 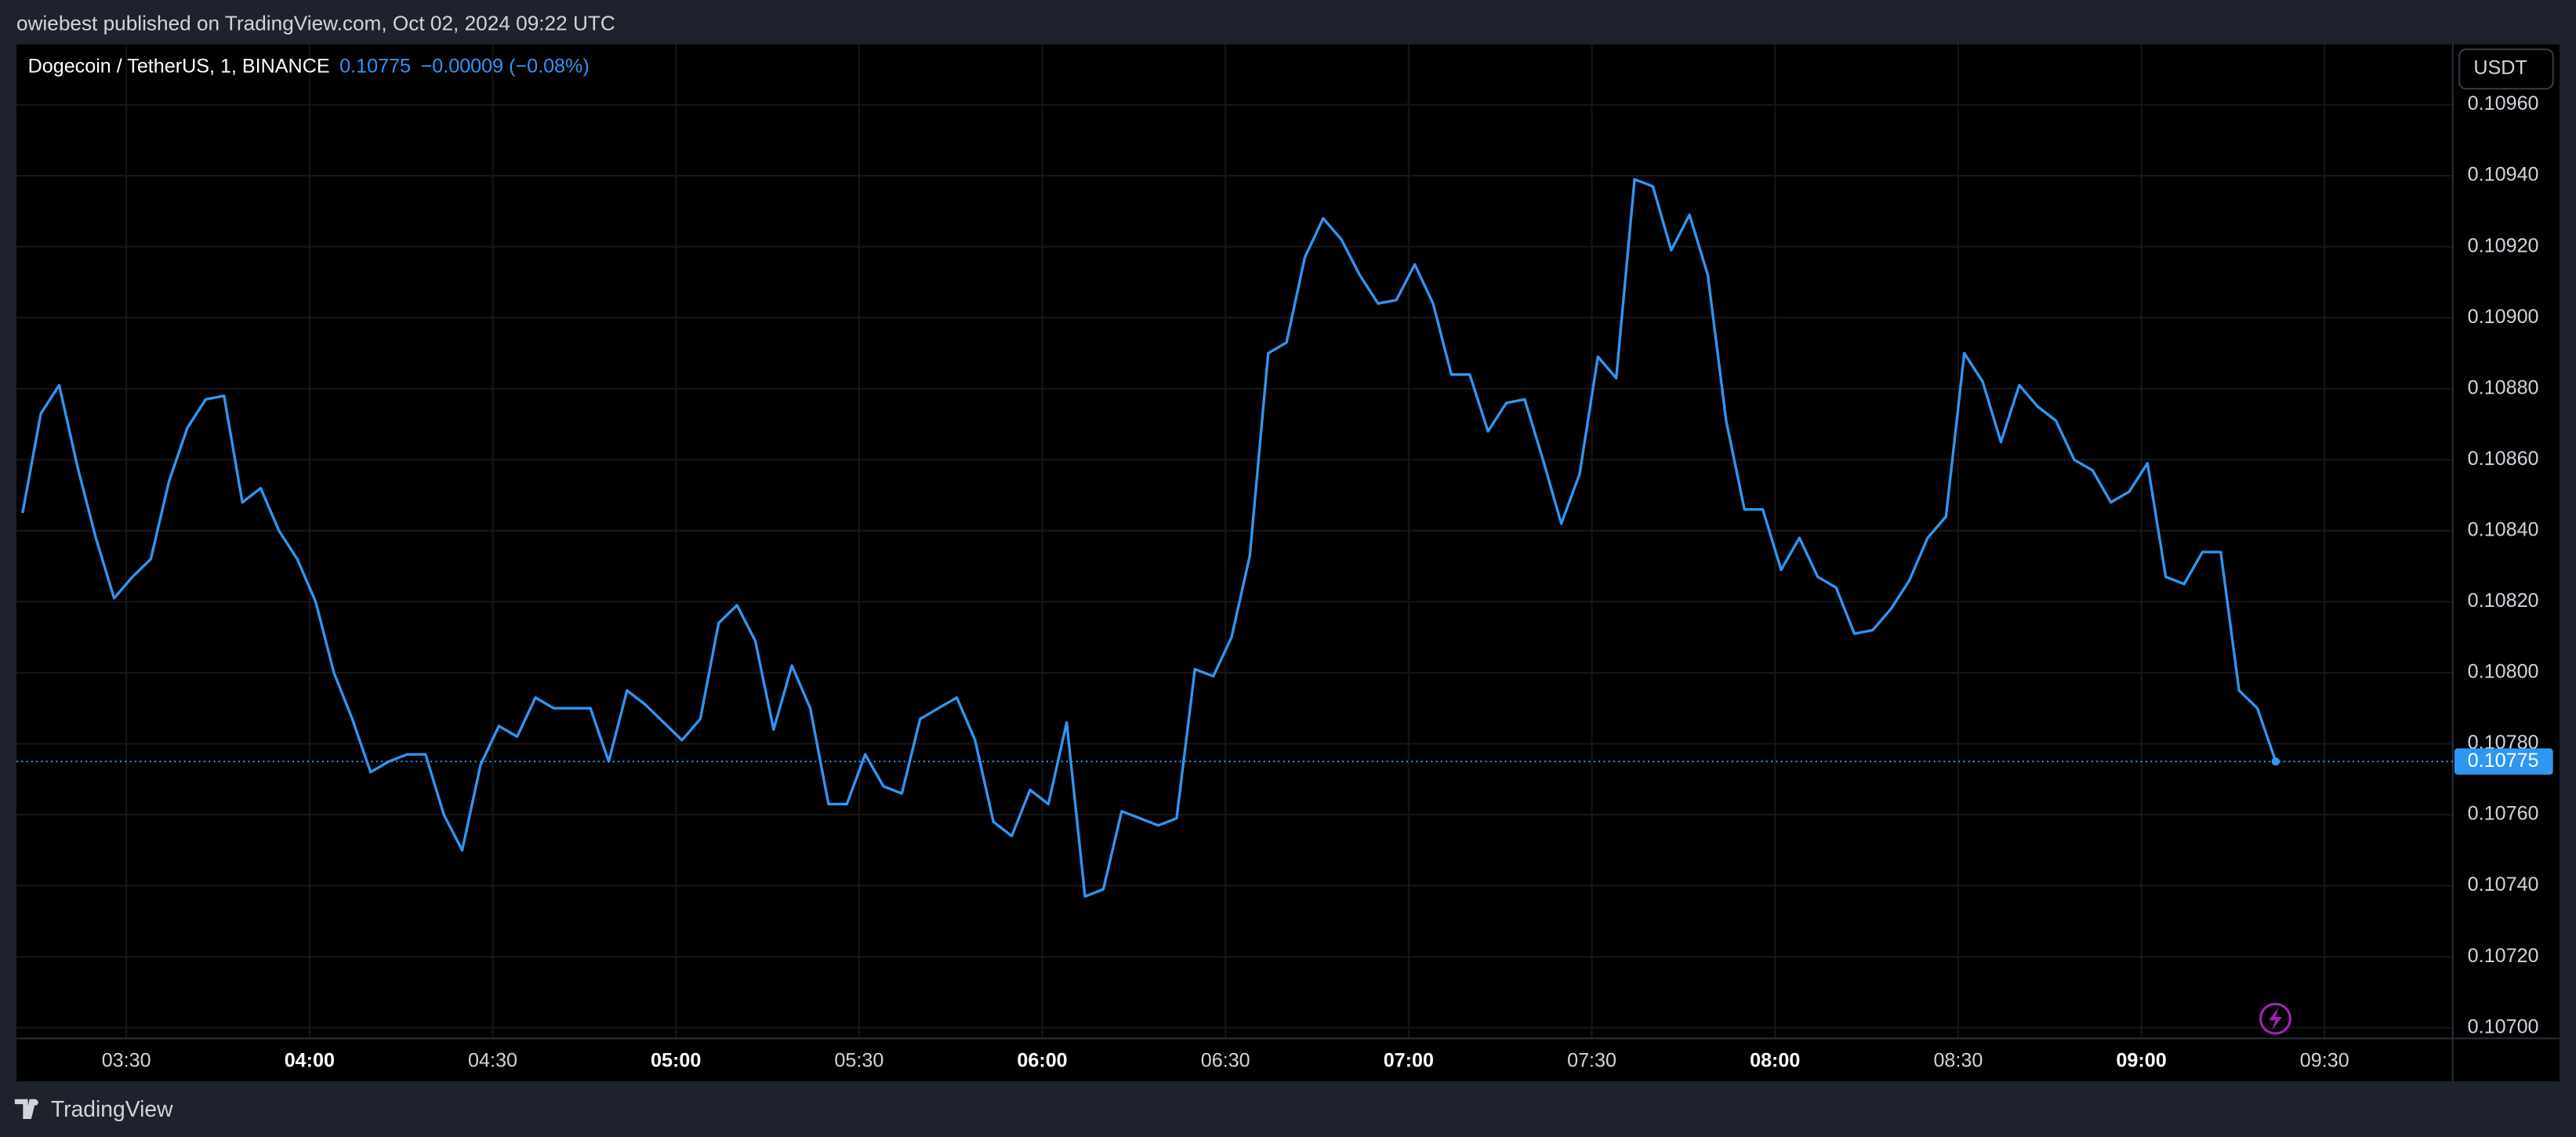 What do you see at coordinates (310, 1060) in the screenshot?
I see `x-tick-label: 04:00` at bounding box center [310, 1060].